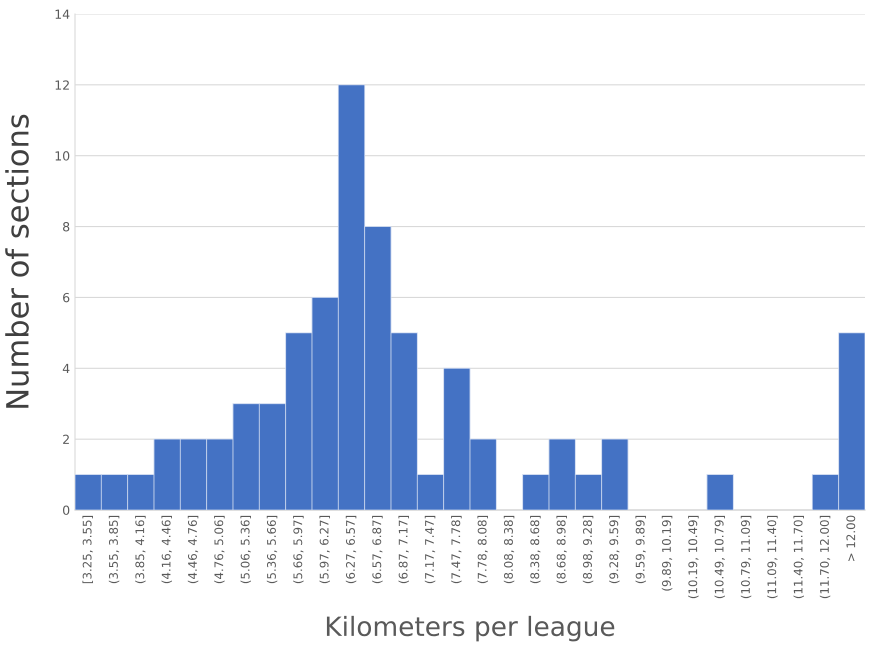 This screenshot has height=656, width=869. What do you see at coordinates (403, 550) in the screenshot?
I see `x-tick-label: (6.87, 7.17]` at bounding box center [403, 550].